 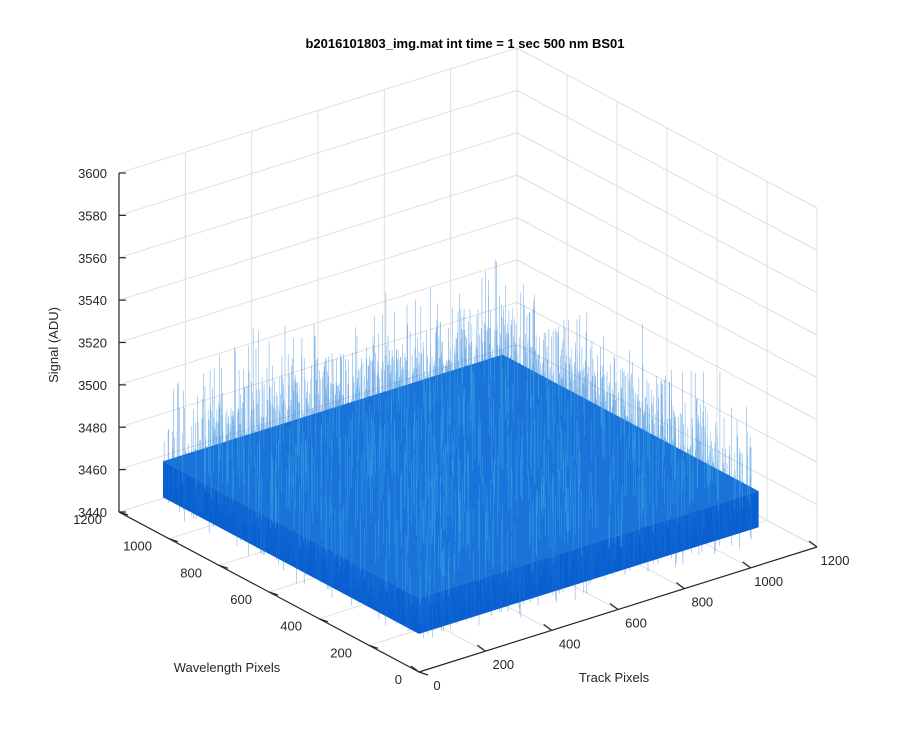 What do you see at coordinates (92, 470) in the screenshot?
I see `z-tick-label: 3460` at bounding box center [92, 470].